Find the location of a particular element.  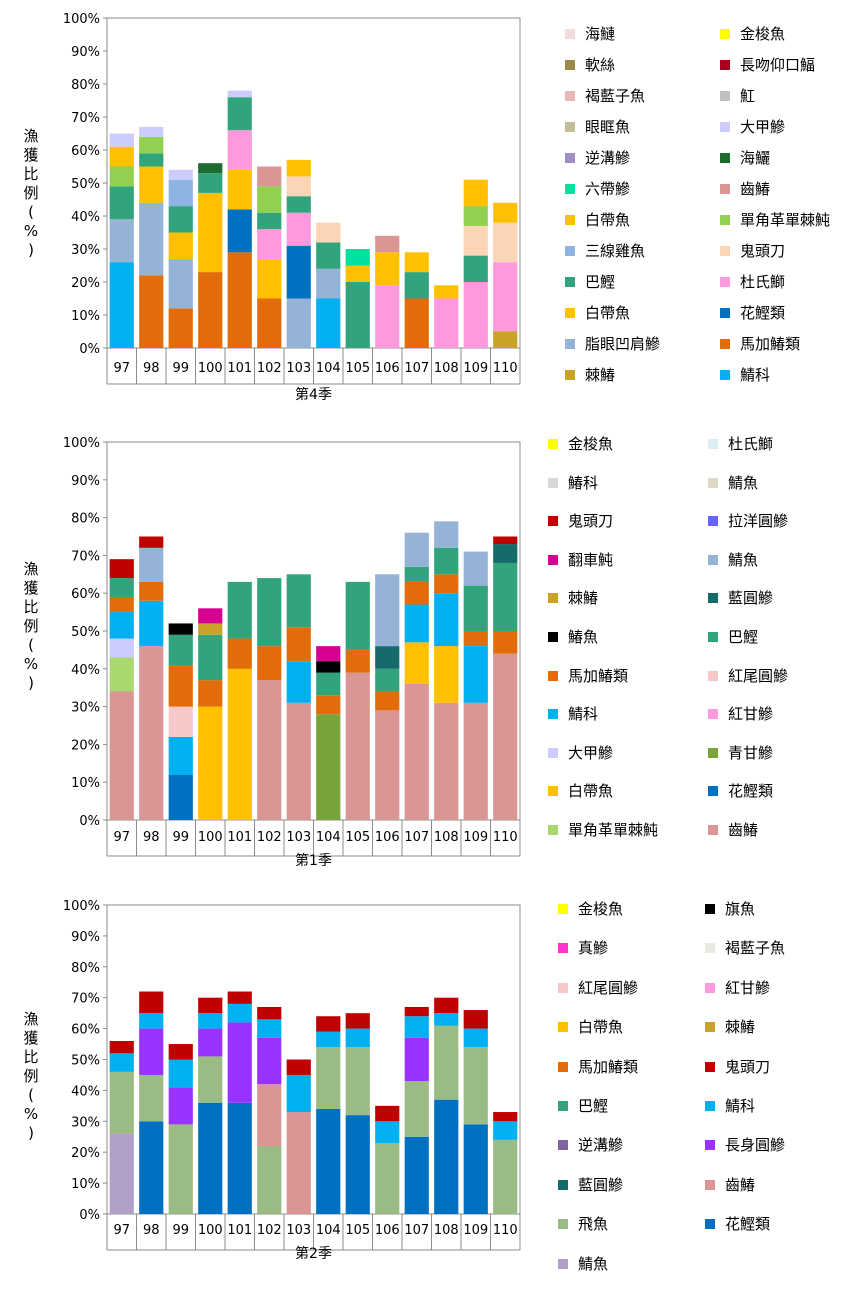

legend-label: 白帶魚 is located at coordinates (608, 220).